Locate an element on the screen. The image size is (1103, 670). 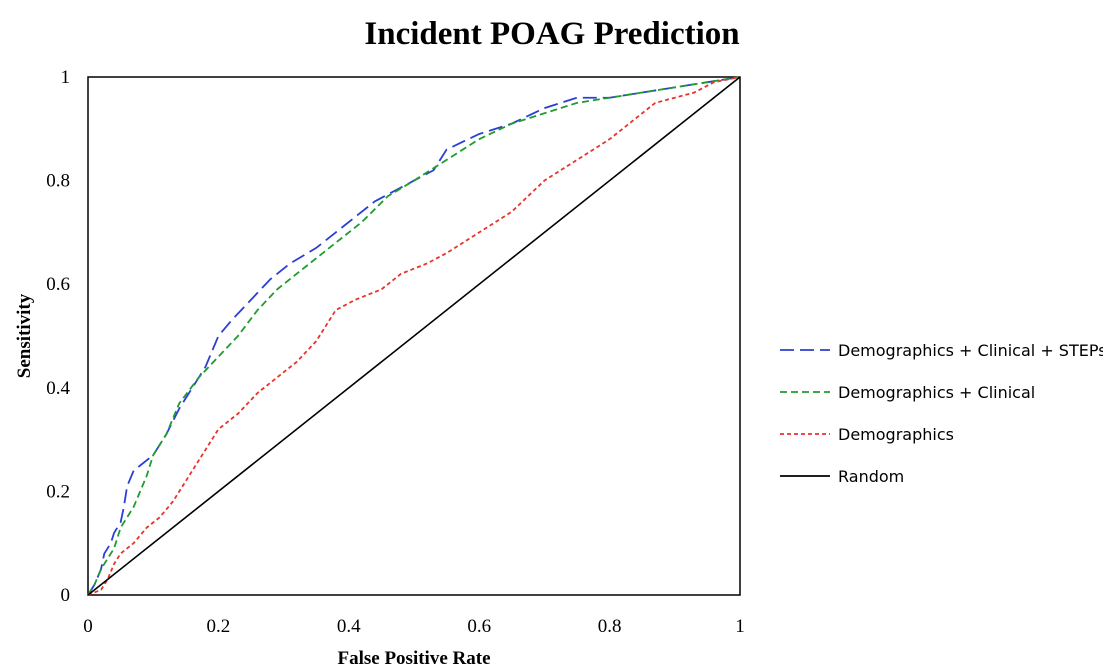
x-tick-label: 0.6 is located at coordinates (479, 626).